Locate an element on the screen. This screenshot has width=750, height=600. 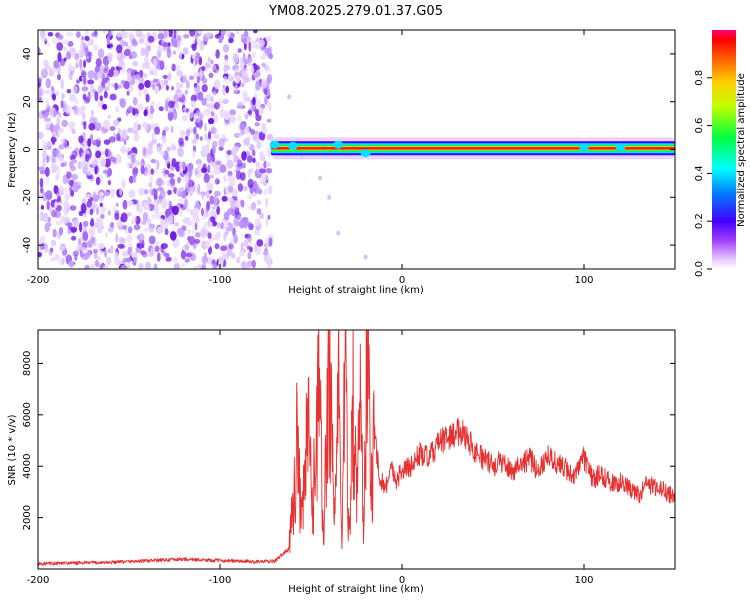
spectrogram-x-tick-label: 0 is located at coordinates (402, 280).